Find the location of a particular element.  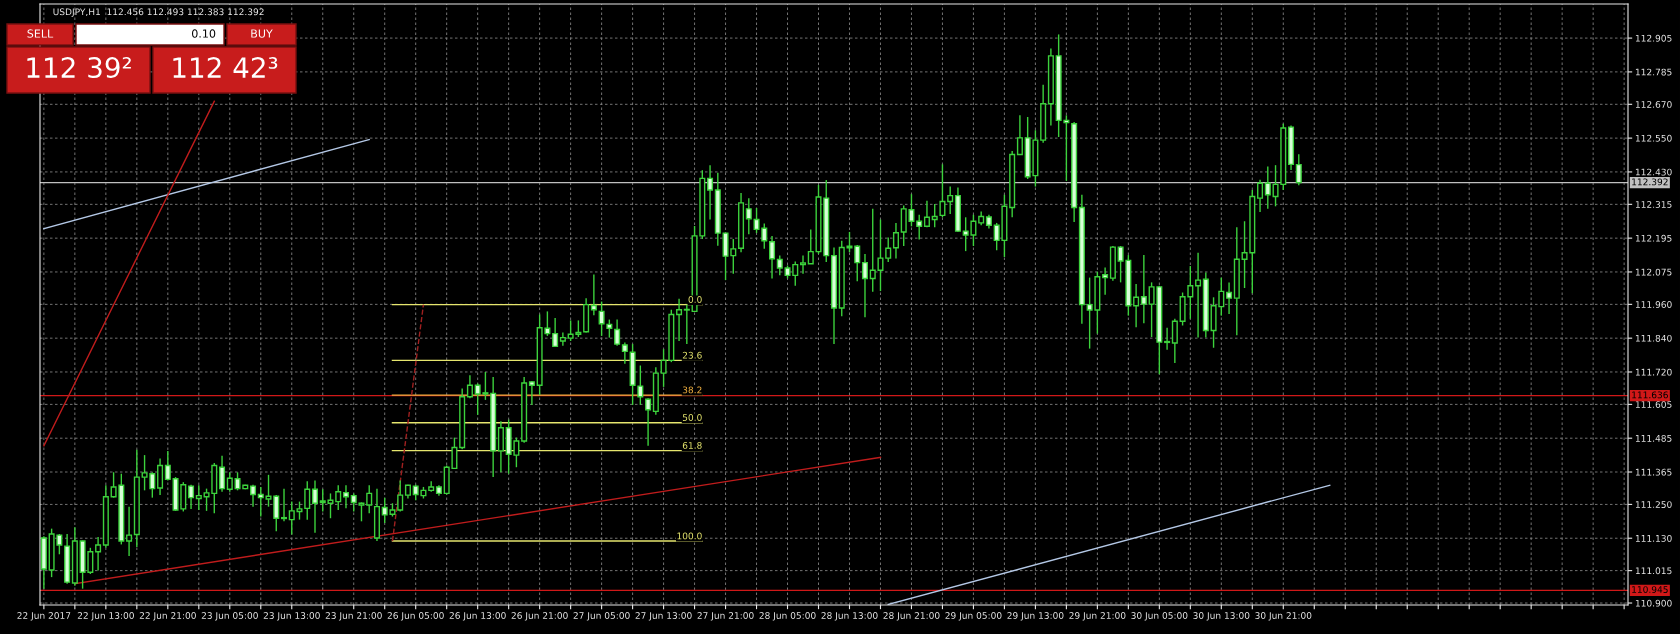

x-tick-label: 26 Jun 21:00 is located at coordinates (539, 616).